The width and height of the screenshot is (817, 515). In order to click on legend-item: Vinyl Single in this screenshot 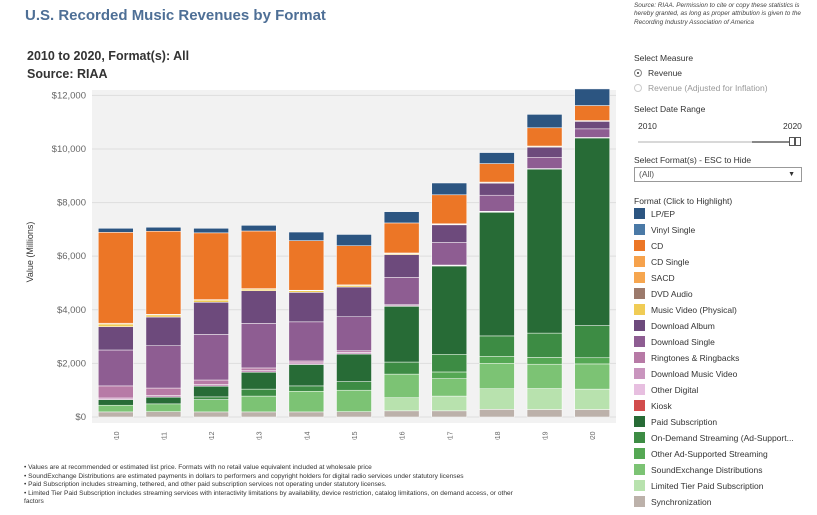, I will do `click(664, 229)`.